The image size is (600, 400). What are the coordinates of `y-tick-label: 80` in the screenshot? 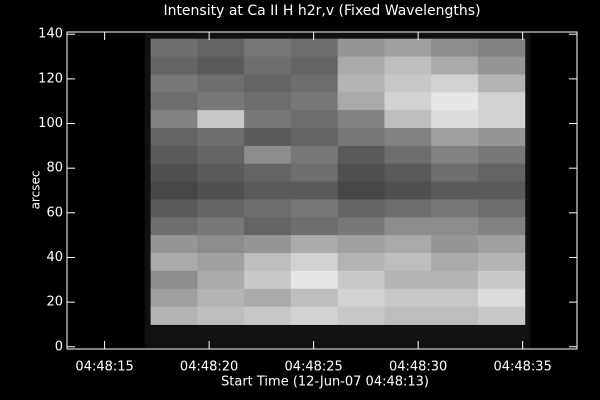 It's located at (54, 168).